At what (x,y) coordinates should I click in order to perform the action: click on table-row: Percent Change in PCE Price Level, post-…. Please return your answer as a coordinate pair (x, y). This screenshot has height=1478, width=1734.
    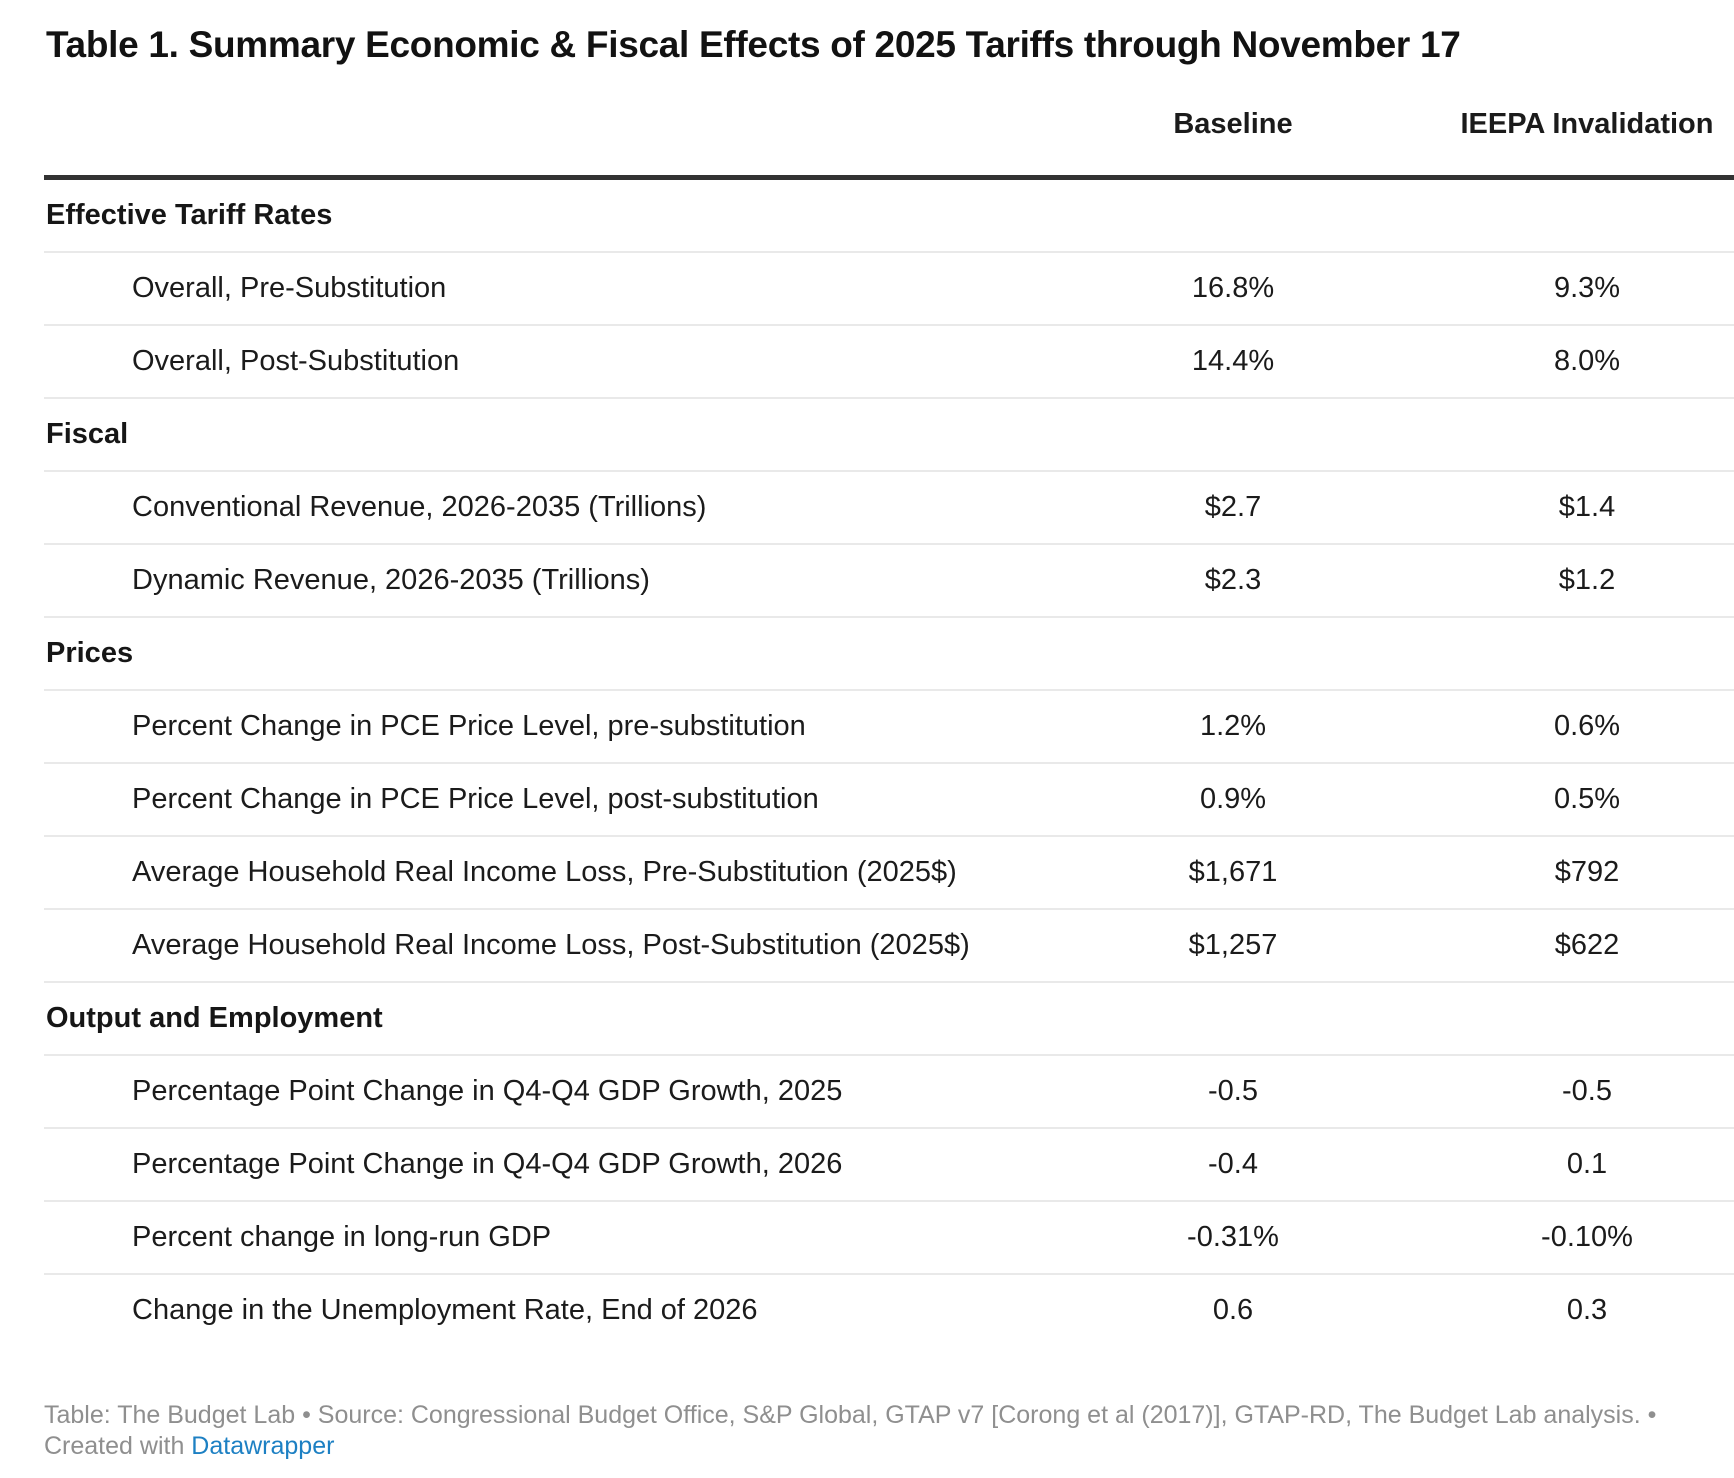
    Looking at the image, I should click on (889, 799).